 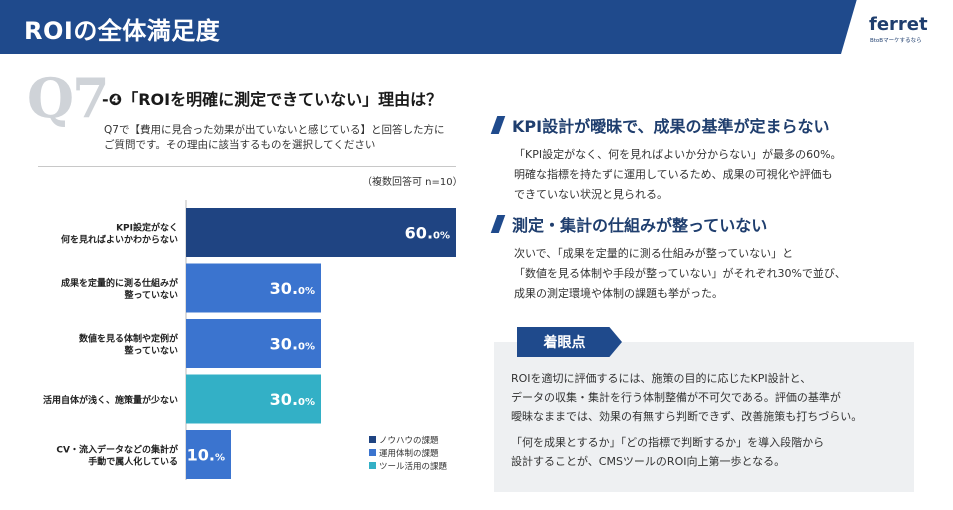 What do you see at coordinates (272, 99) in the screenshot?
I see `question-title: -❹「ROIを明確に測定できていない」理由は？` at bounding box center [272, 99].